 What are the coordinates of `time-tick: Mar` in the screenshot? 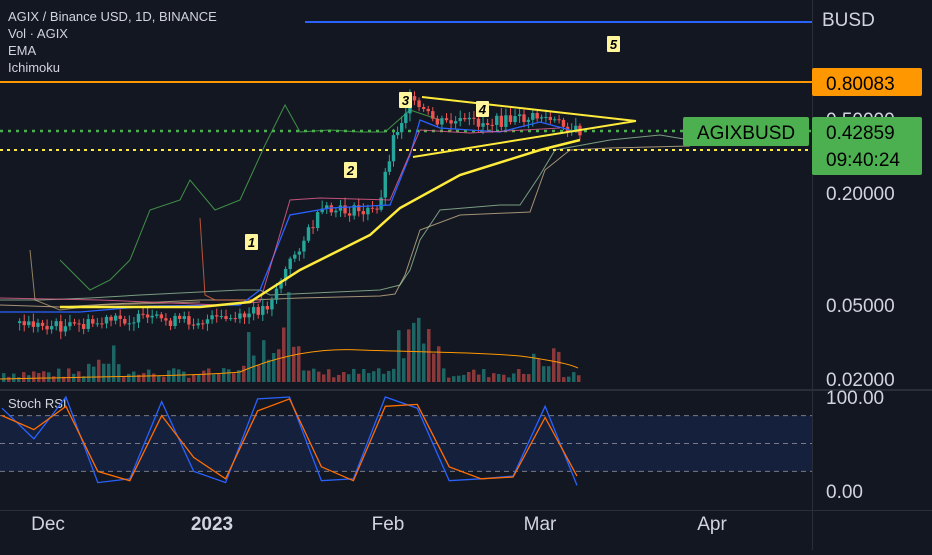 It's located at (540, 524).